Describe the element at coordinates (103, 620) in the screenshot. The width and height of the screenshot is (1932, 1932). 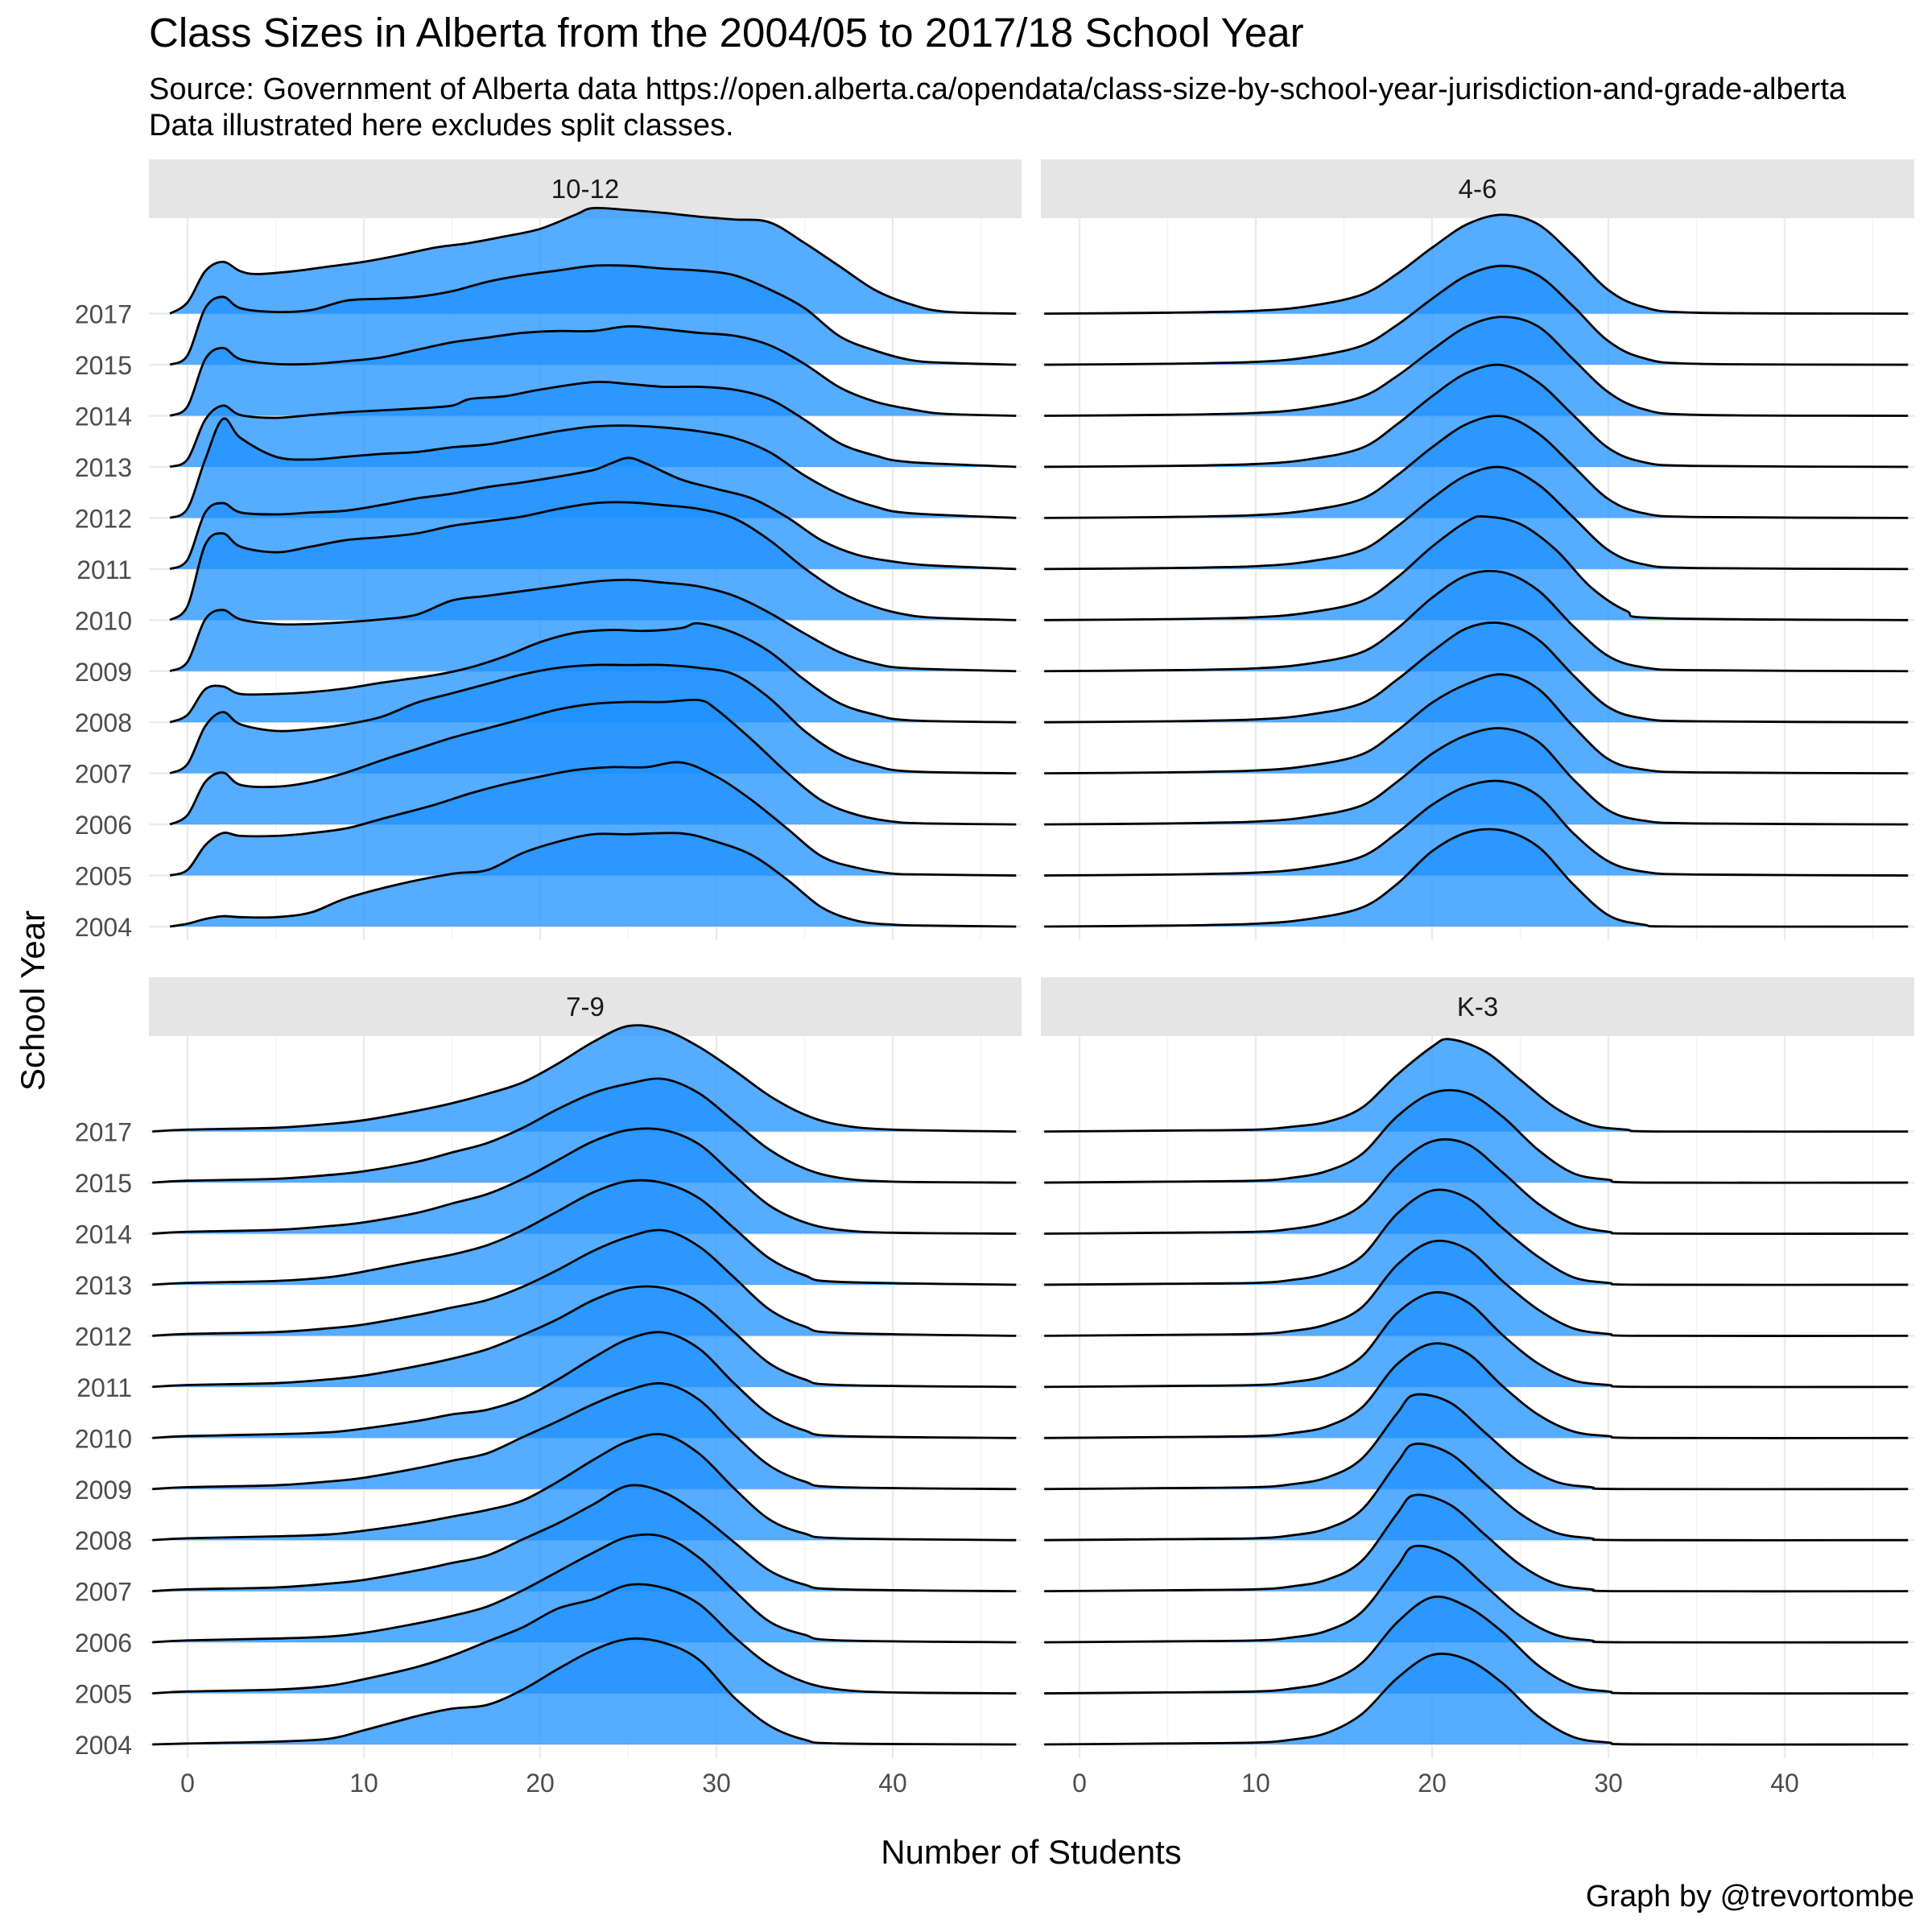
I see `y-tick-label: 2010` at that location.